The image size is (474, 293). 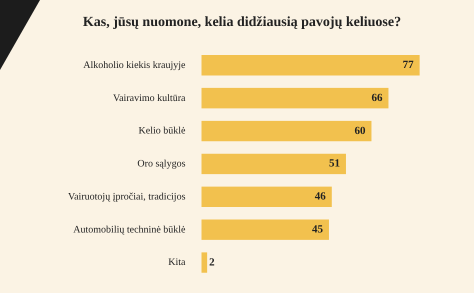 What do you see at coordinates (149, 98) in the screenshot?
I see `y-tick-label: Vairavimo kultūra` at bounding box center [149, 98].